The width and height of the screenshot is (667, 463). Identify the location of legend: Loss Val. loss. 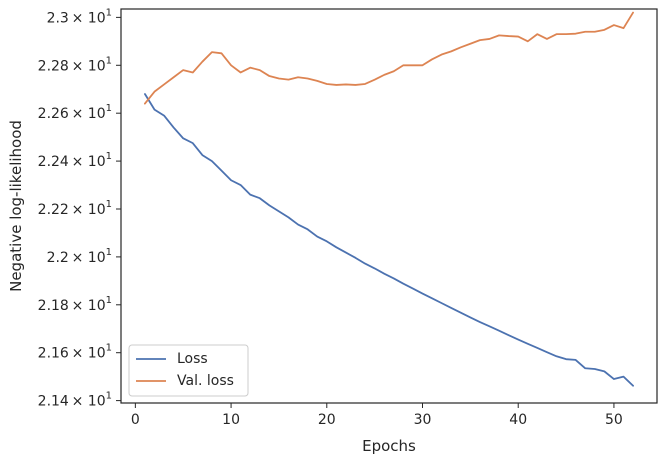
(188, 370).